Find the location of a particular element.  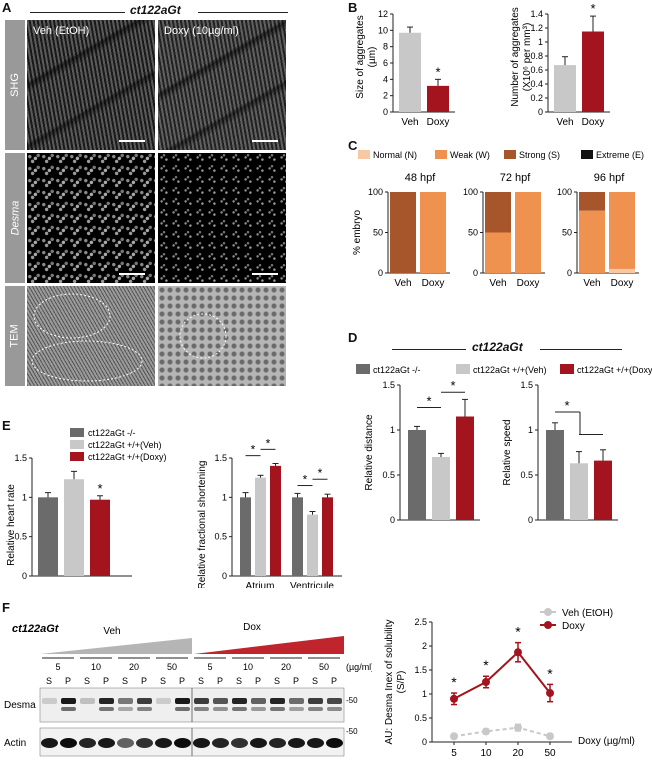

B-number-y-tick-label: 1.4 is located at coordinates (536, 14).